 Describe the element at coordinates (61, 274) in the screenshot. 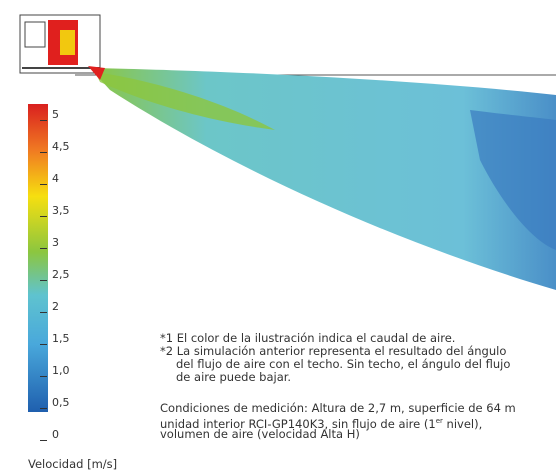

I see `colorbar-tick-label: 2,5` at that location.